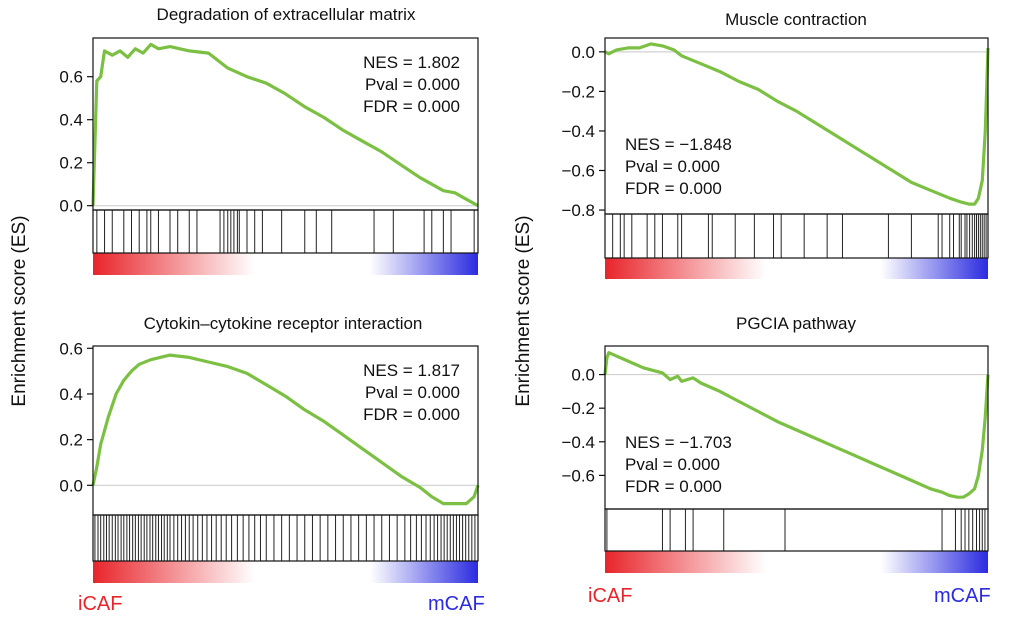  What do you see at coordinates (411, 370) in the screenshot?
I see `stats-label: NES = 1.817` at bounding box center [411, 370].